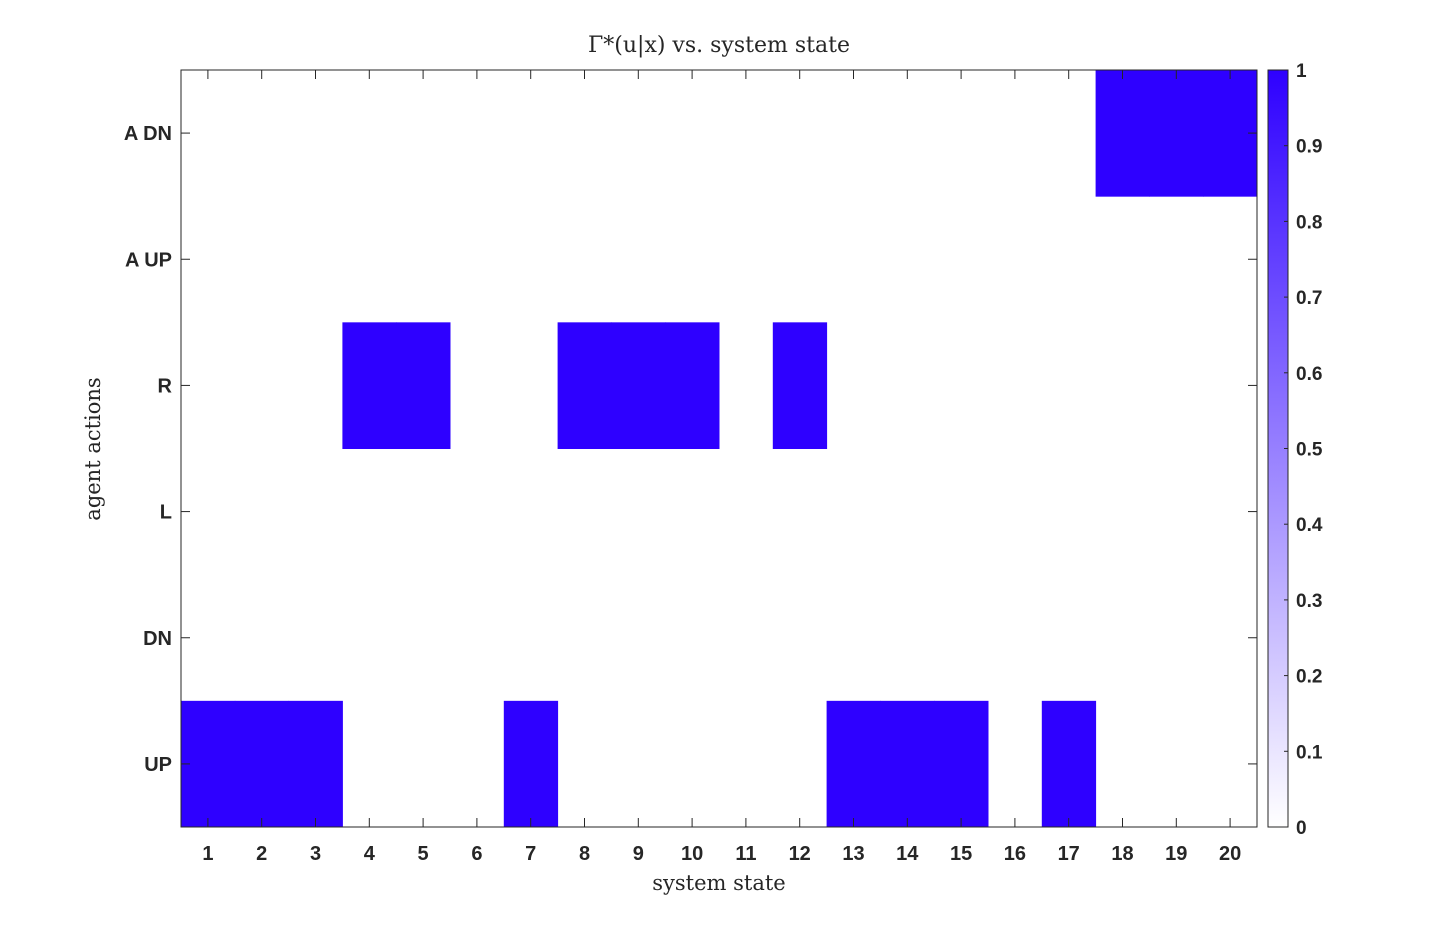 The width and height of the screenshot is (1440, 930). I want to click on x-tick-label: 12, so click(800, 854).